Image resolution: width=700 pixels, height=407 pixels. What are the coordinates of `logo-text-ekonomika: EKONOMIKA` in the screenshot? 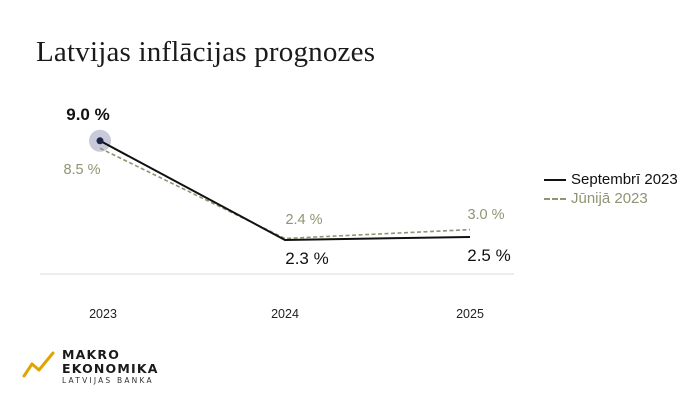 It's located at (110, 368).